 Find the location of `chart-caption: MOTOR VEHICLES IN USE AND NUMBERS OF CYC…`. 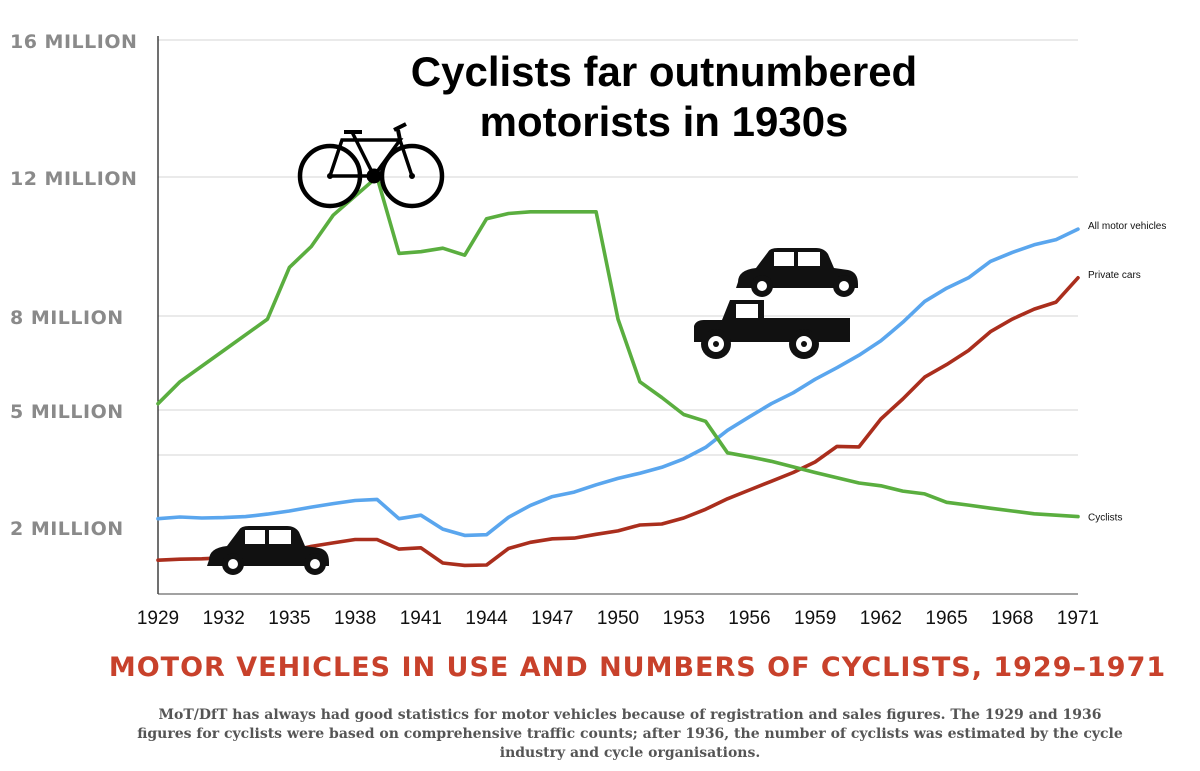

chart-caption: MOTOR VEHICLES IN USE AND NUMBERS OF CYC… is located at coordinates (637, 667).